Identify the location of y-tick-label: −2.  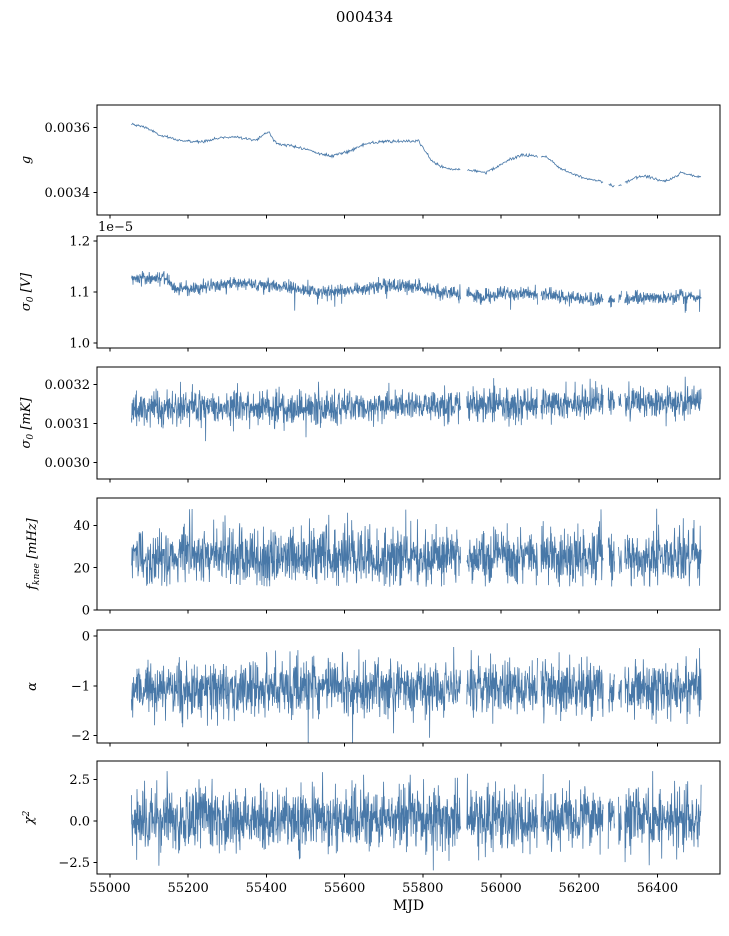
(80, 736).